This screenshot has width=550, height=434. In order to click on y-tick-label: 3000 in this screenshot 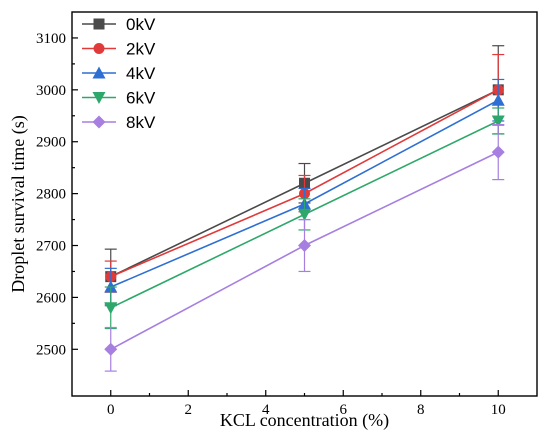, I will do `click(51, 91)`.